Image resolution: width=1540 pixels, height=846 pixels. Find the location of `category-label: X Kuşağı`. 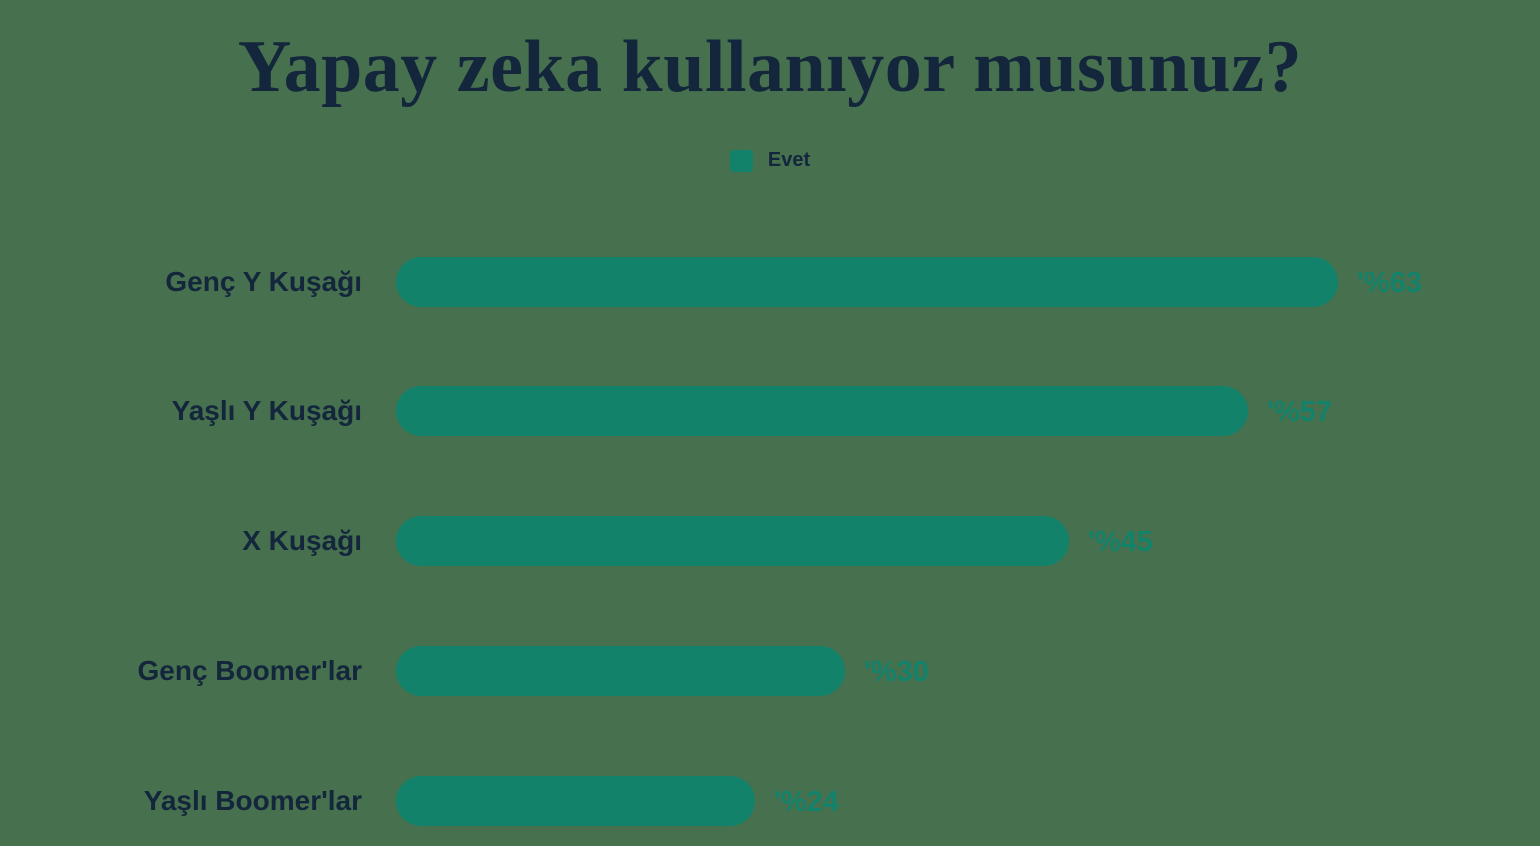

category-label: X Kuşağı is located at coordinates (302, 540).